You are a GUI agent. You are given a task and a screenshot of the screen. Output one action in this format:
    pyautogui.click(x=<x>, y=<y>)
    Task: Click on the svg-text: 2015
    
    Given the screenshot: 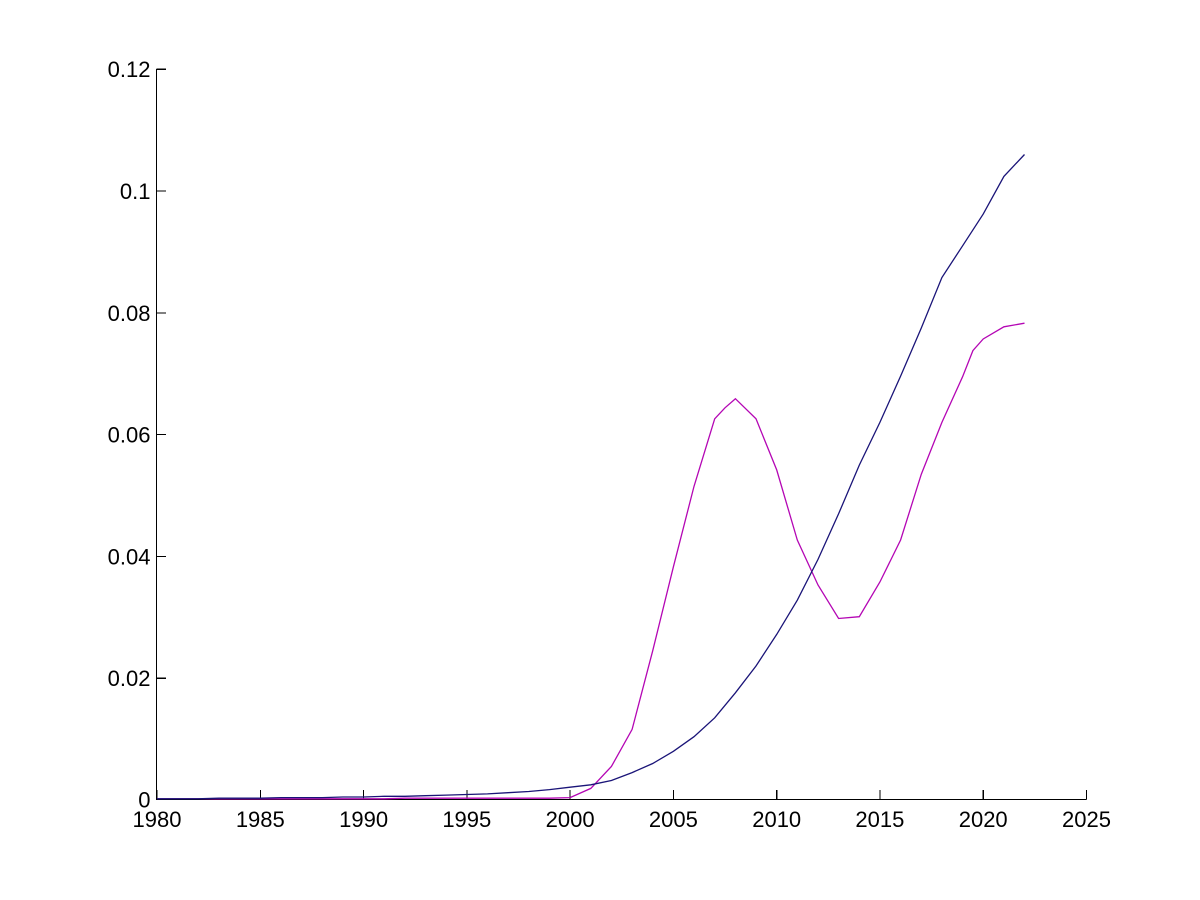 What is the action you would take?
    pyautogui.click(x=879, y=819)
    